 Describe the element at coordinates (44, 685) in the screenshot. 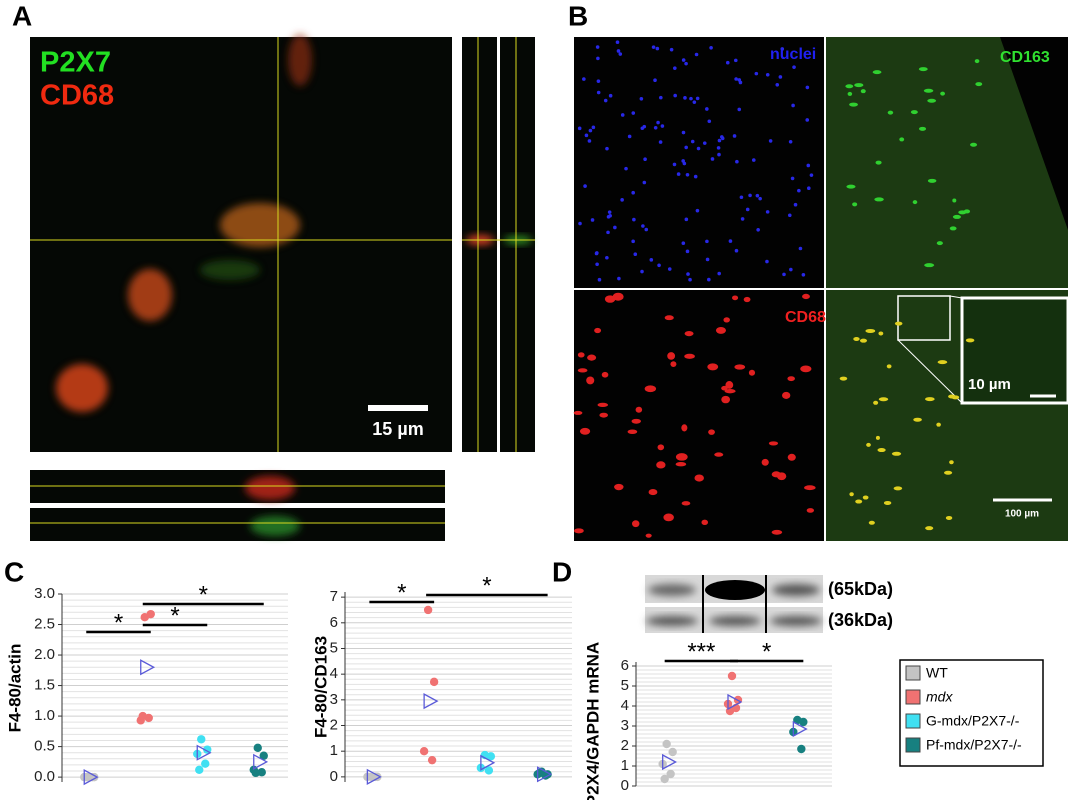

I see `y-tick-label: 1.5` at that location.